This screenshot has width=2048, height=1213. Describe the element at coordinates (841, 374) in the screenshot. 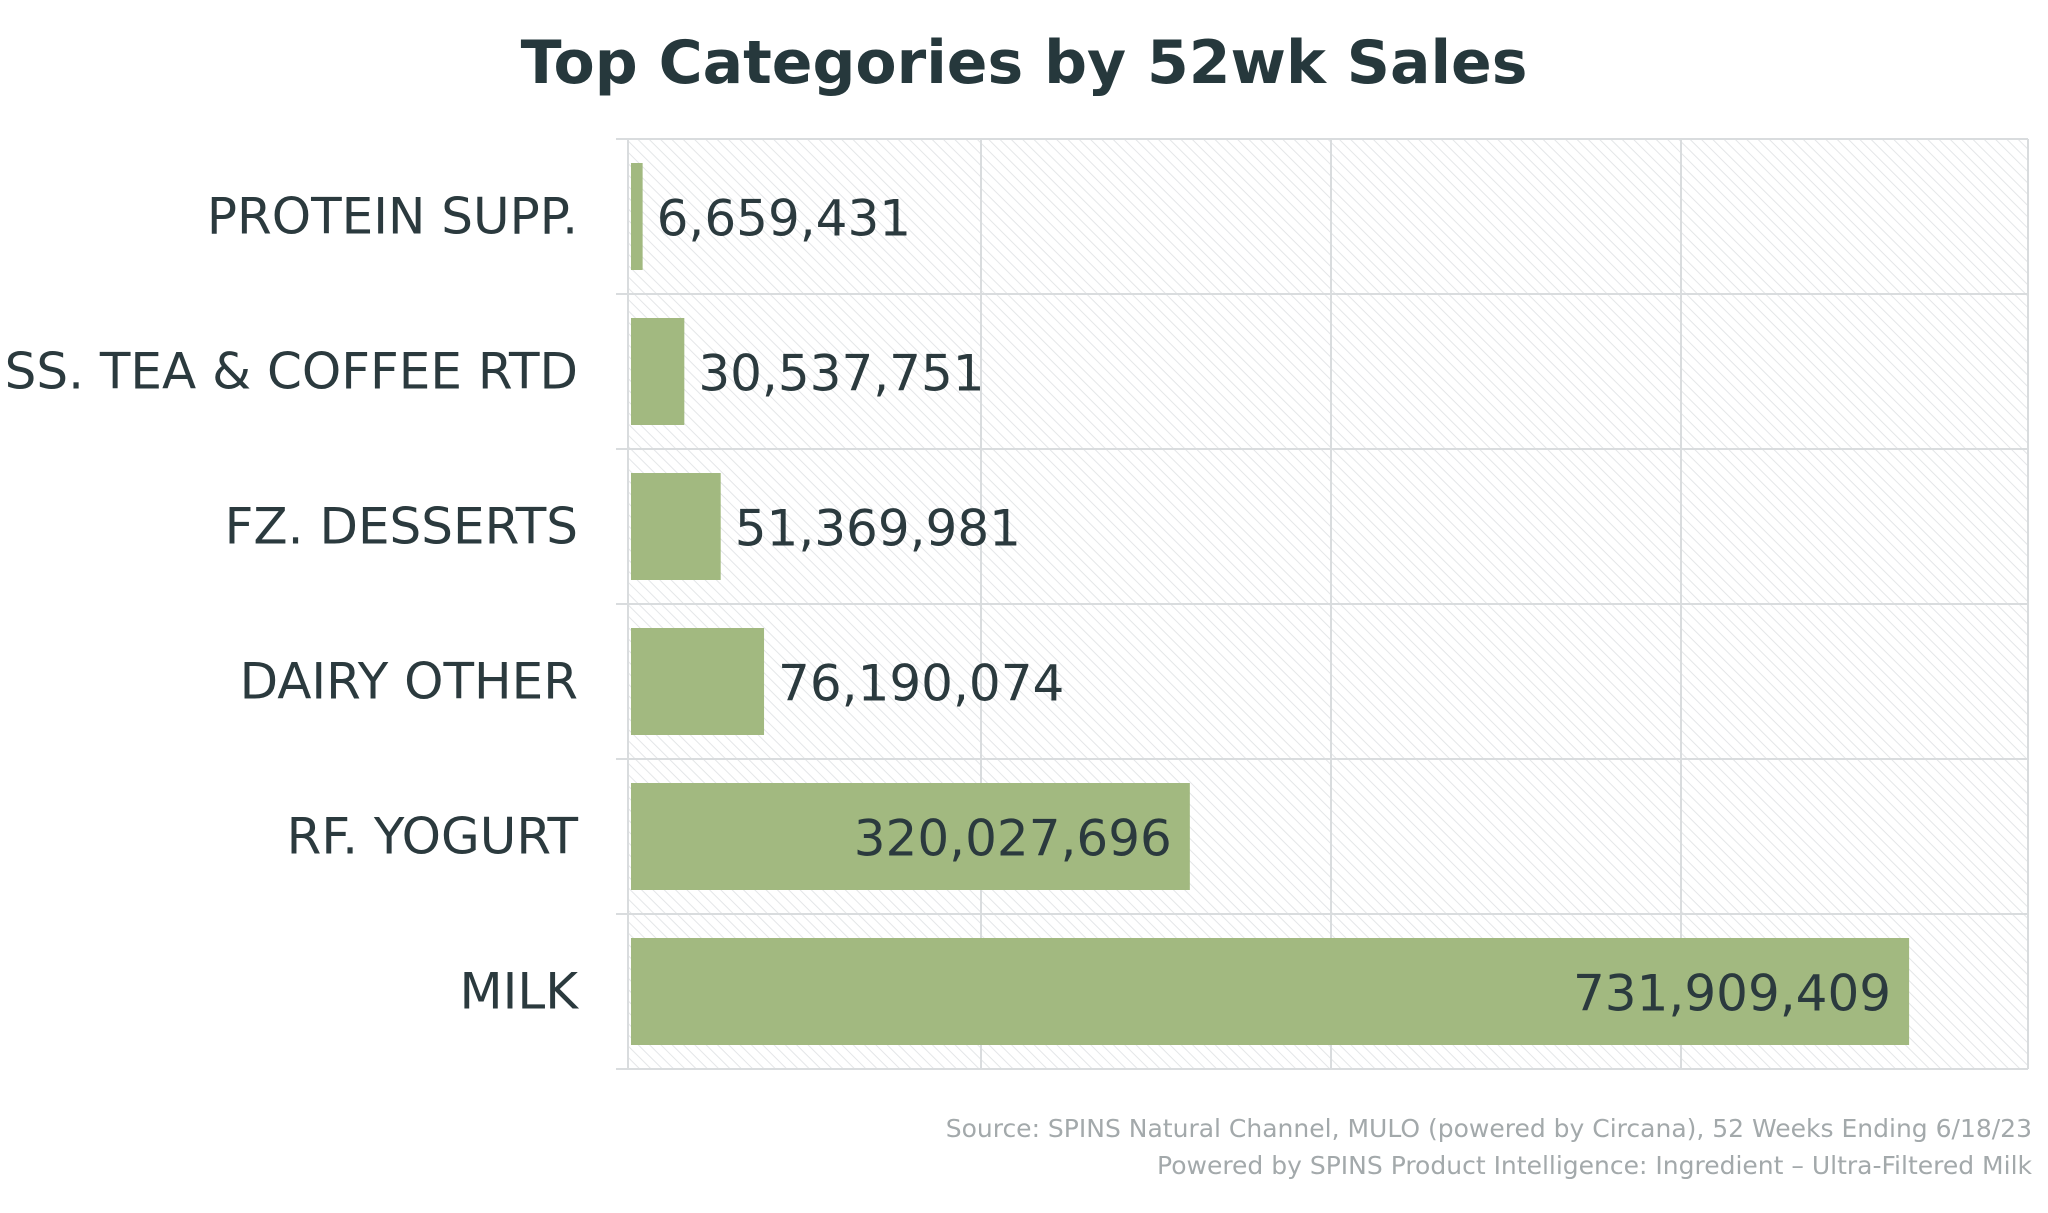

I see `value-label: 30,537,751` at that location.